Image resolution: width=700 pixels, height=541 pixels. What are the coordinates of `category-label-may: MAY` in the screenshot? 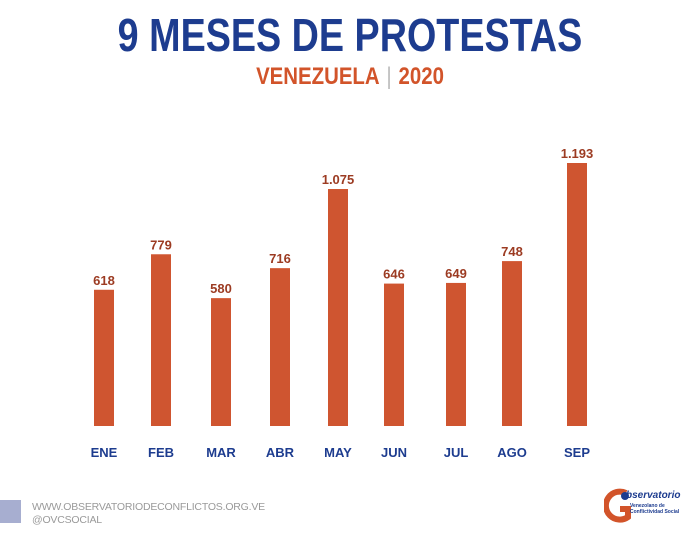 It's located at (338, 452).